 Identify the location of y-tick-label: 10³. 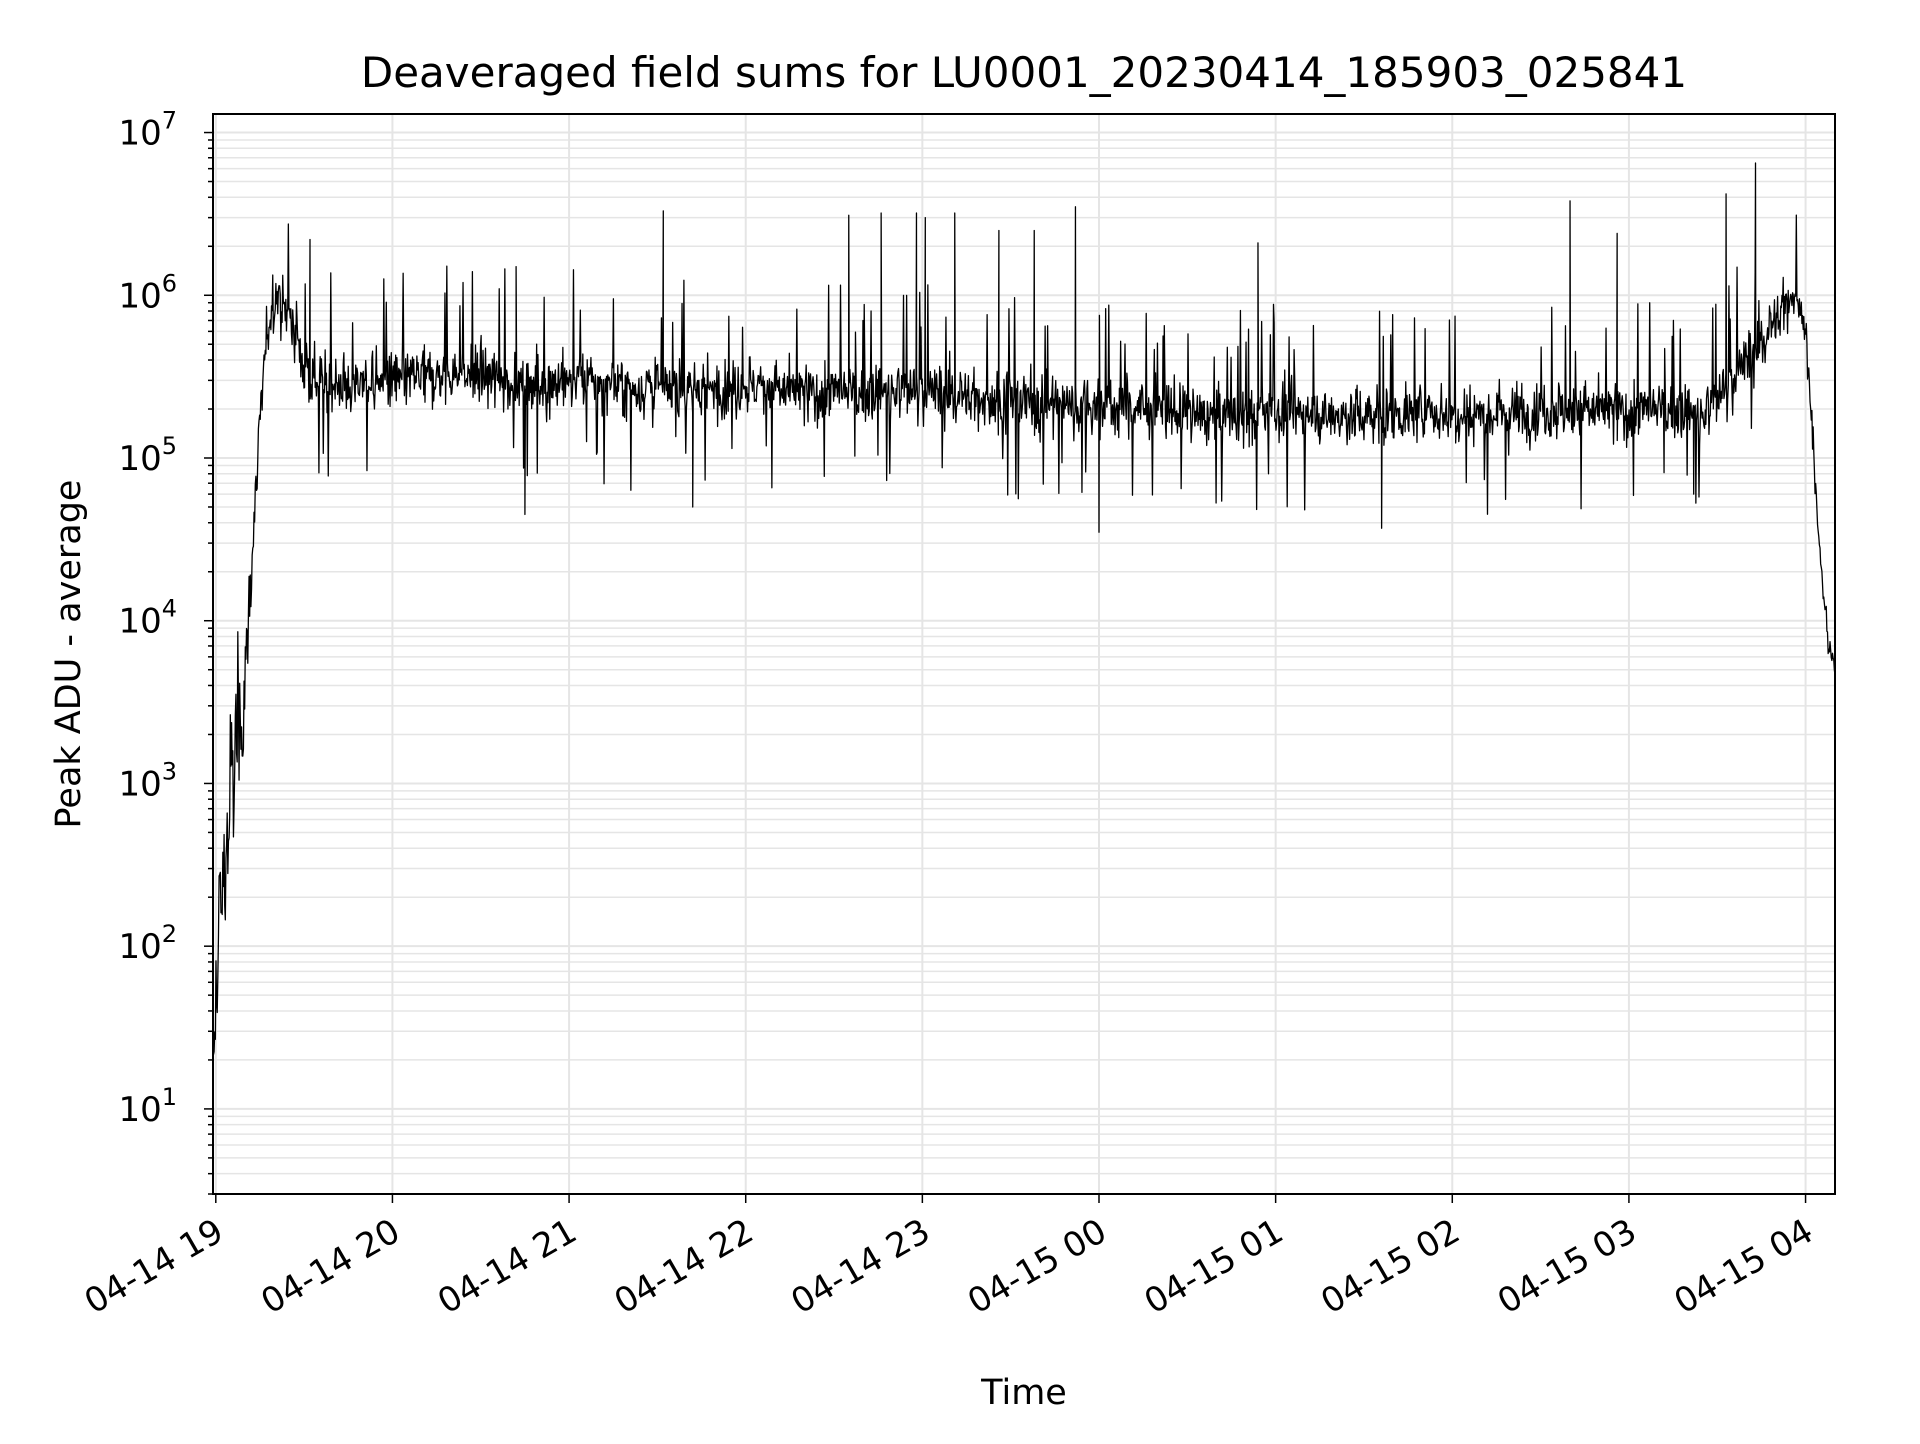
(147, 780).